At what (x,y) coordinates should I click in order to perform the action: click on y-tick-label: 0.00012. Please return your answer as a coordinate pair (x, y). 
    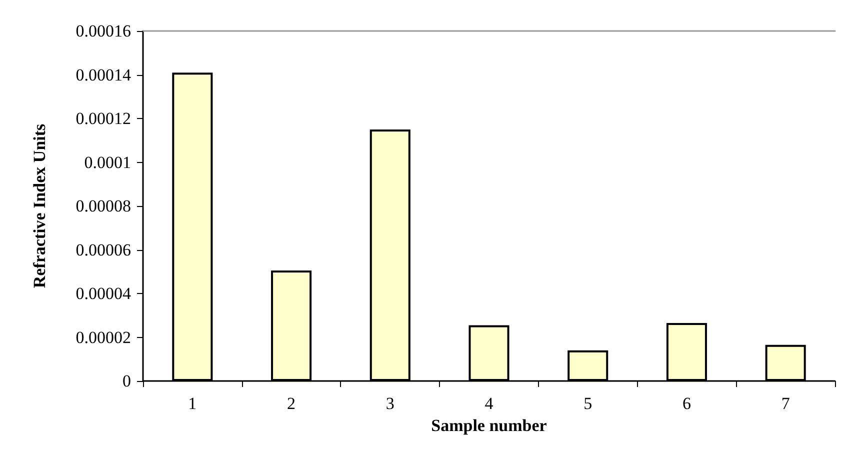
    Looking at the image, I should click on (103, 118).